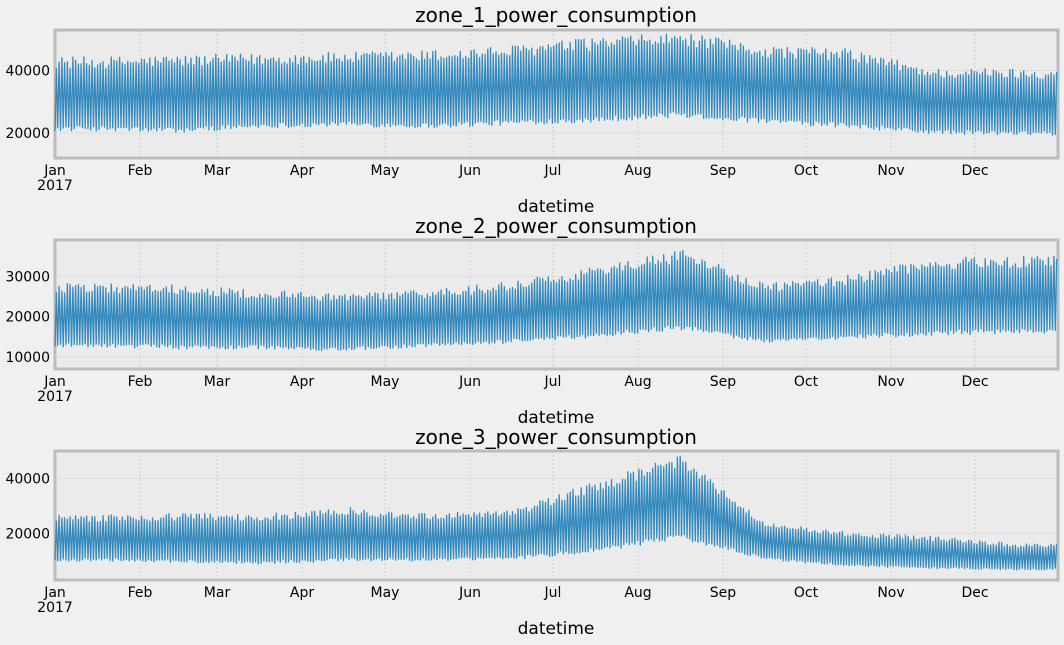 This screenshot has height=645, width=1064. Describe the element at coordinates (55, 397) in the screenshot. I see `year-label-zone-2: 2017` at that location.